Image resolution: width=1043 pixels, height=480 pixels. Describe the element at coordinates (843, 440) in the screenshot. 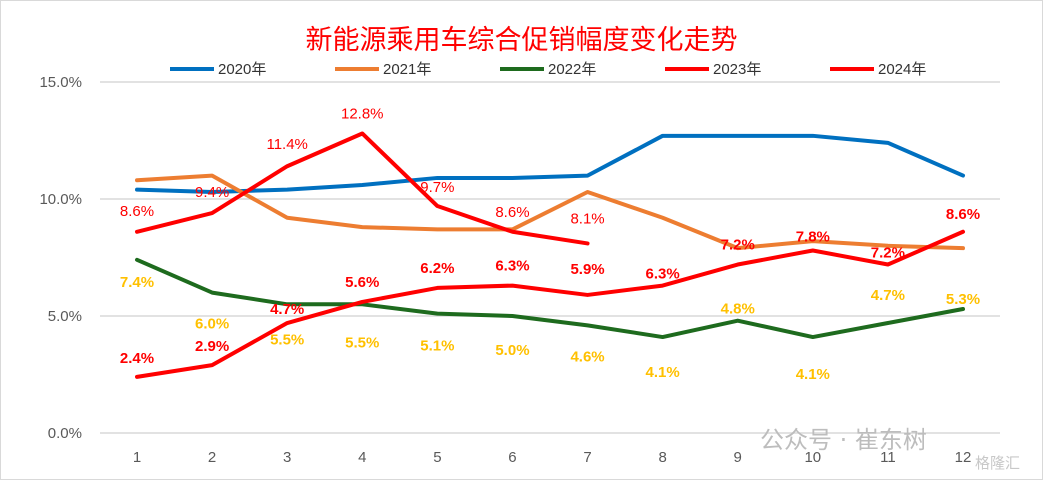

I see `watermark: 公众号 · 崔东树` at that location.